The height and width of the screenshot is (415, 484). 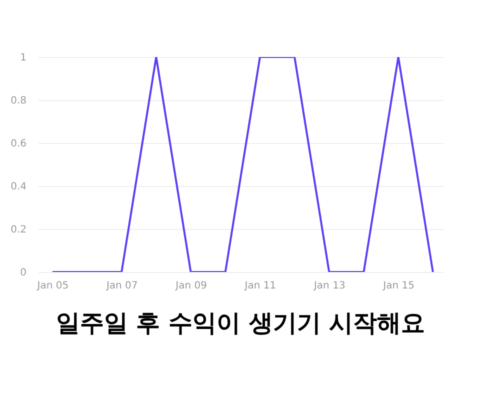 What do you see at coordinates (23, 58) in the screenshot?
I see `y-tick-label: 1` at bounding box center [23, 58].